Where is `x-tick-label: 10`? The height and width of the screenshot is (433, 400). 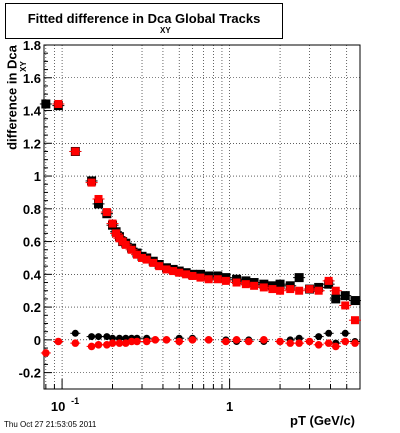 x-tick-label: 10 is located at coordinates (58, 406).